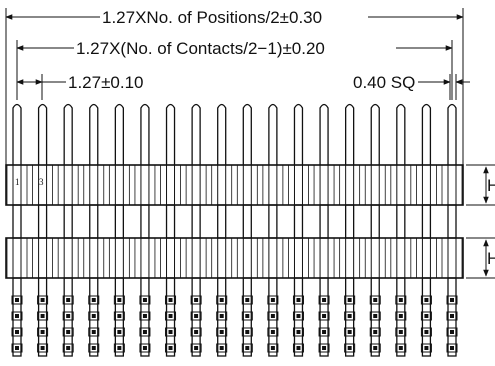 The height and width of the screenshot is (366, 495). What do you see at coordinates (234, 258) in the screenshot?
I see `lower-housing` at bounding box center [234, 258].